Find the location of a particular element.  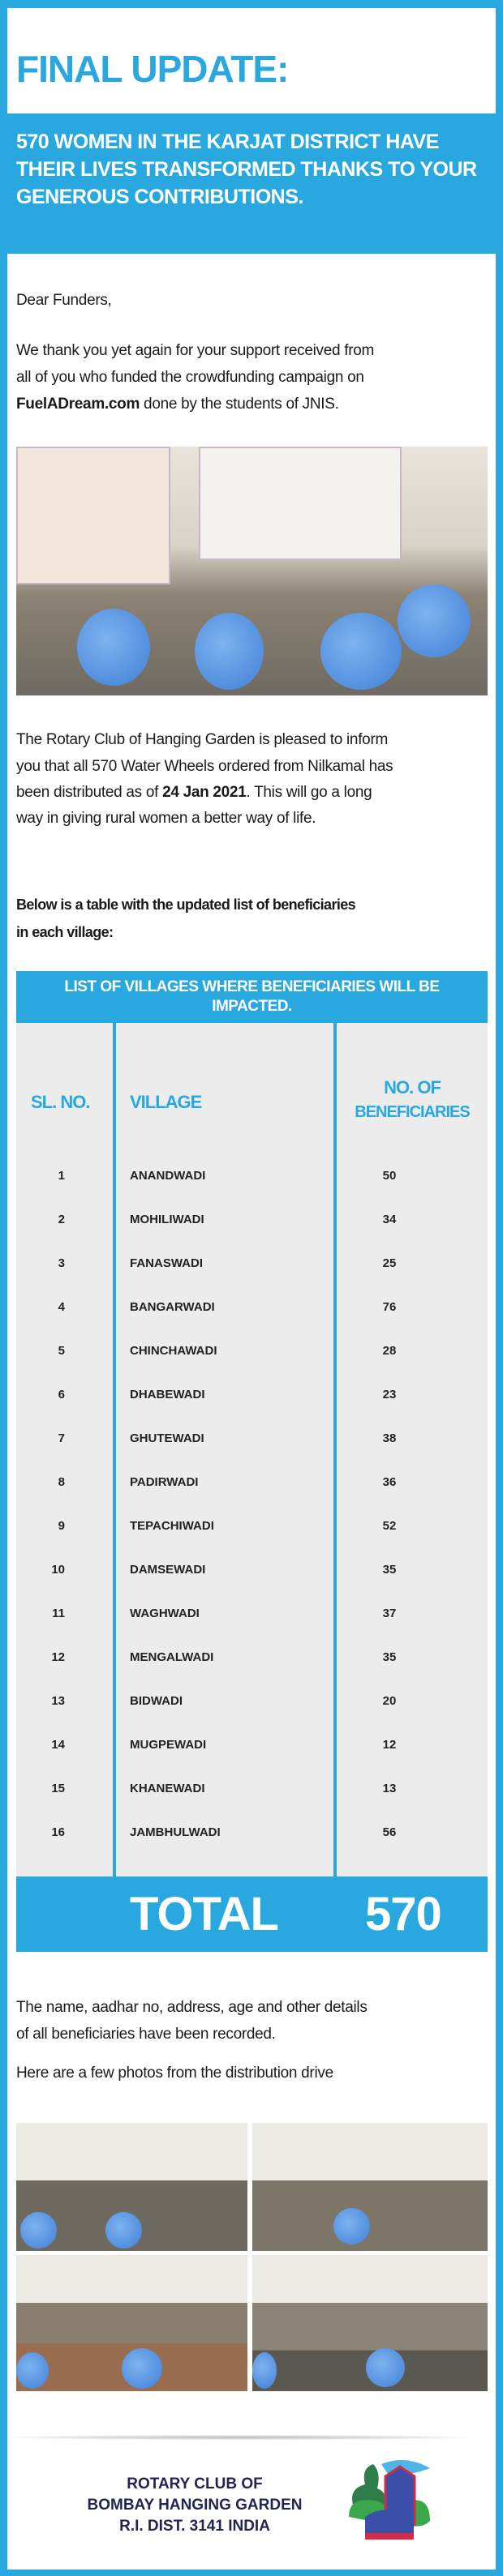

row-count: 28 is located at coordinates (389, 1351).